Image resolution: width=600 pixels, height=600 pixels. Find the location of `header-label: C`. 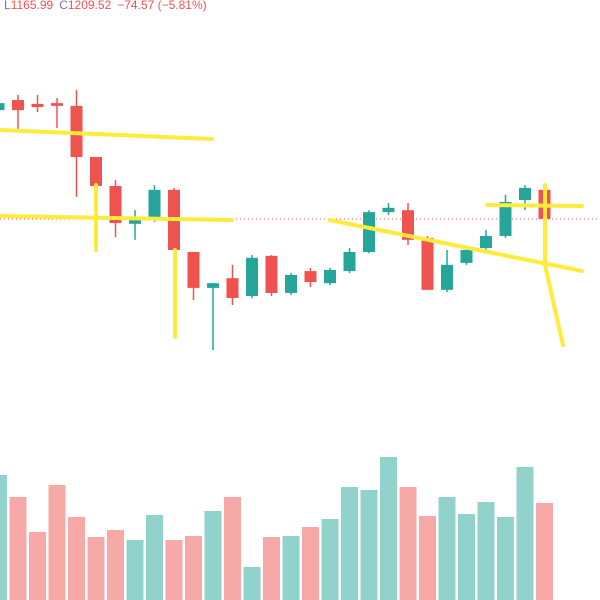

header-label: C is located at coordinates (63, 6).